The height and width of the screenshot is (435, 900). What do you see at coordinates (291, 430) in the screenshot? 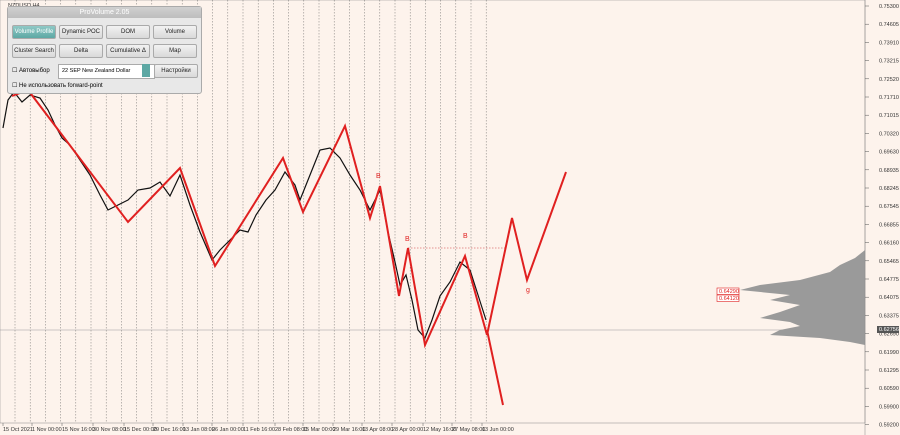
I see `time-label: 28 Feb 08:00` at bounding box center [291, 430].